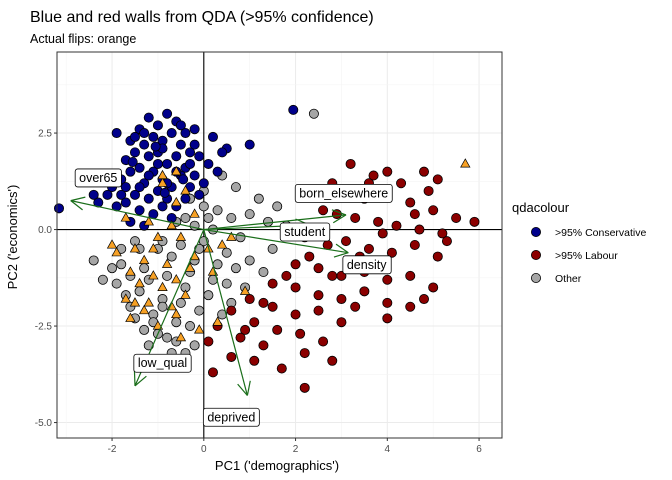 This screenshot has width=672, height=480. What do you see at coordinates (44, 327) in the screenshot?
I see `y-tick-label: -2.5` at bounding box center [44, 327].